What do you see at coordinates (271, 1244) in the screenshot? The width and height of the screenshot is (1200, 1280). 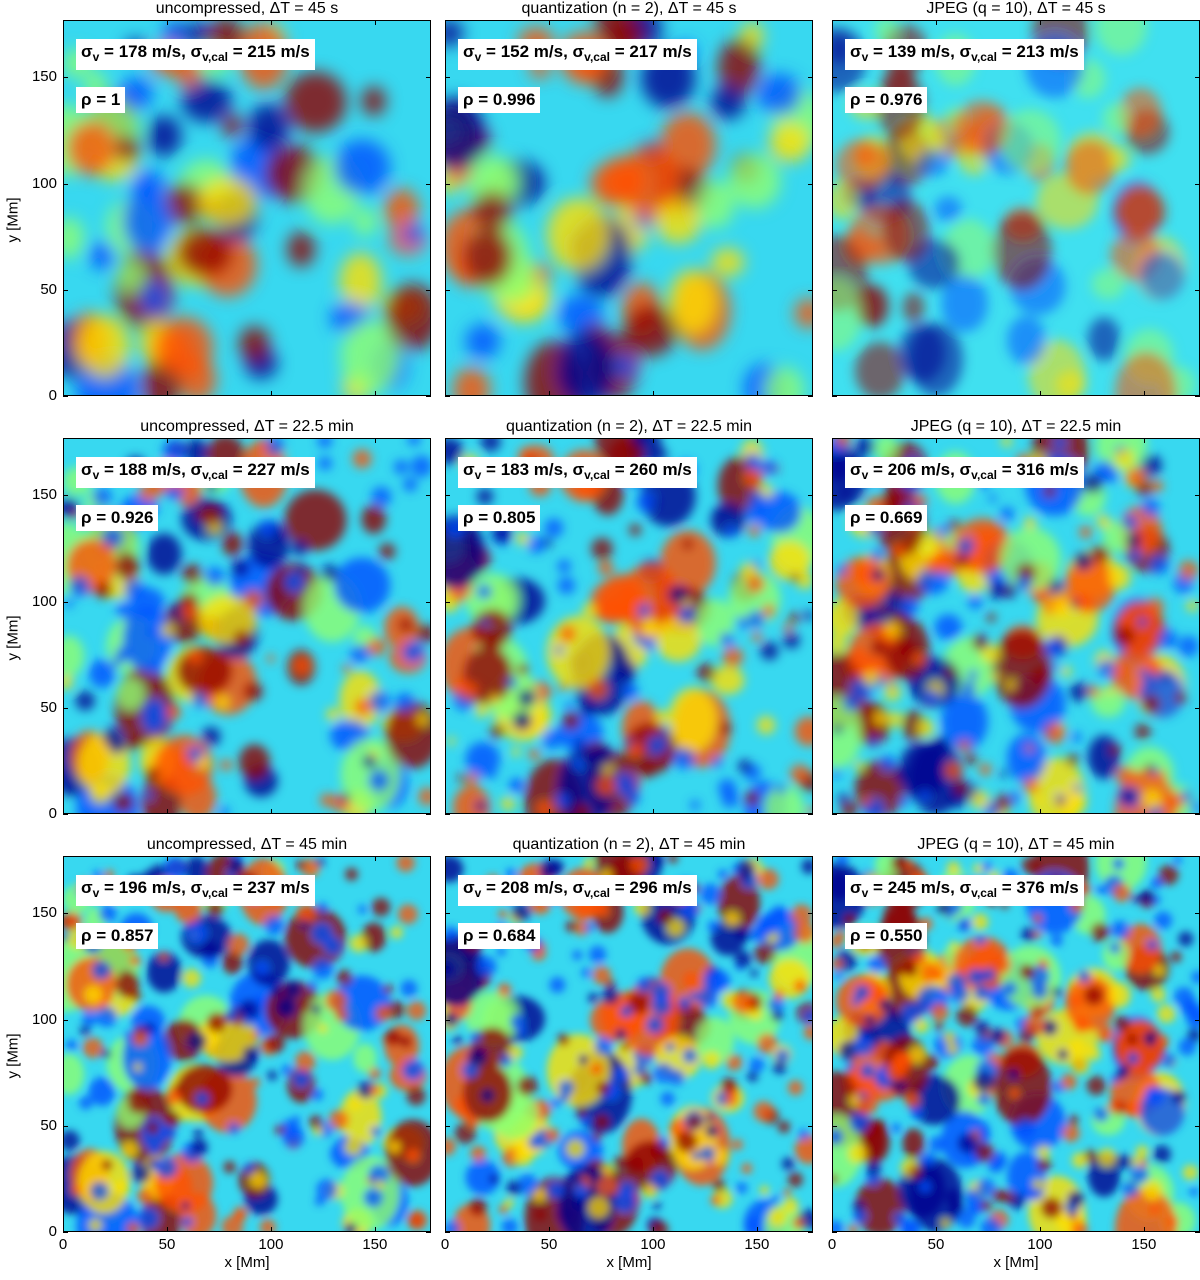 I see `x-tick-label: 100` at bounding box center [271, 1244].